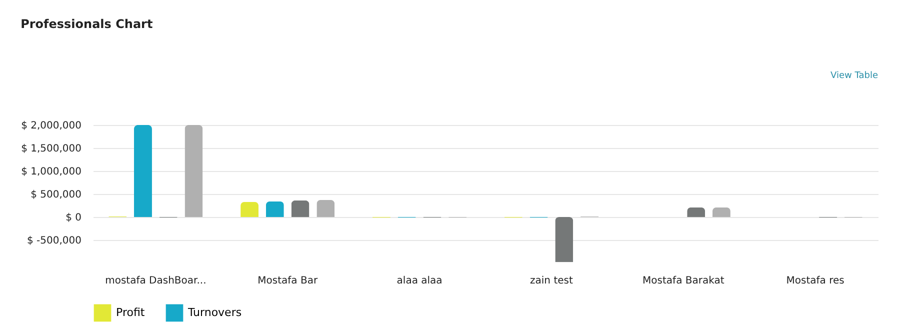 The height and width of the screenshot is (335, 903). I want to click on x-tick-label: Mostafa Bar, so click(288, 281).